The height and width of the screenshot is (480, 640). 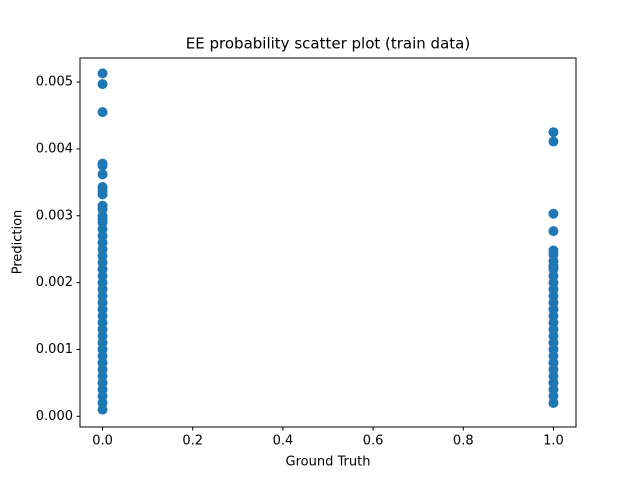 What do you see at coordinates (54, 148) in the screenshot?
I see `y-tick-label: 0.004` at bounding box center [54, 148].